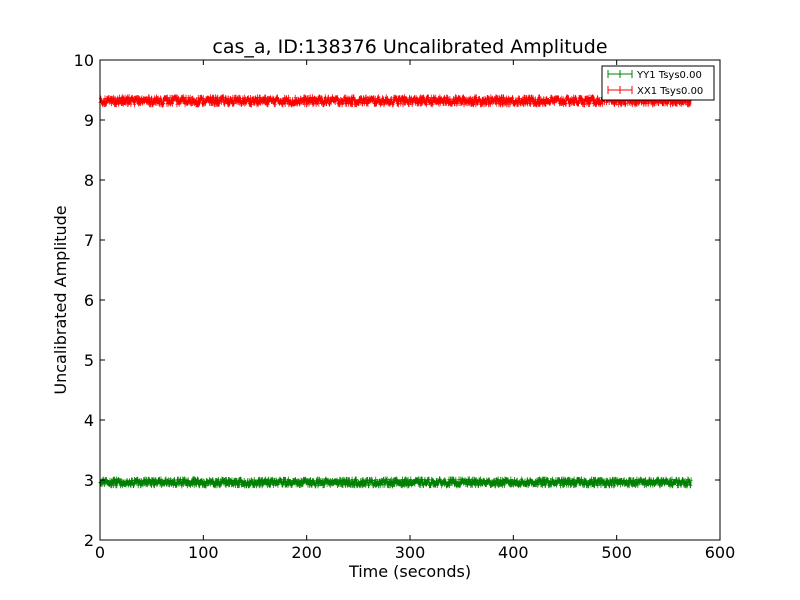 This screenshot has width=800, height=600. What do you see at coordinates (89, 240) in the screenshot?
I see `y-tick-label: 7` at bounding box center [89, 240].